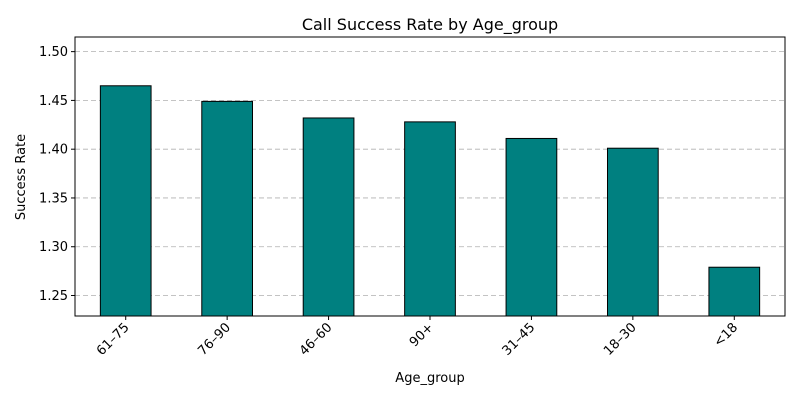 The width and height of the screenshot is (800, 400). I want to click on y-tick-label: 1.50, so click(53, 52).